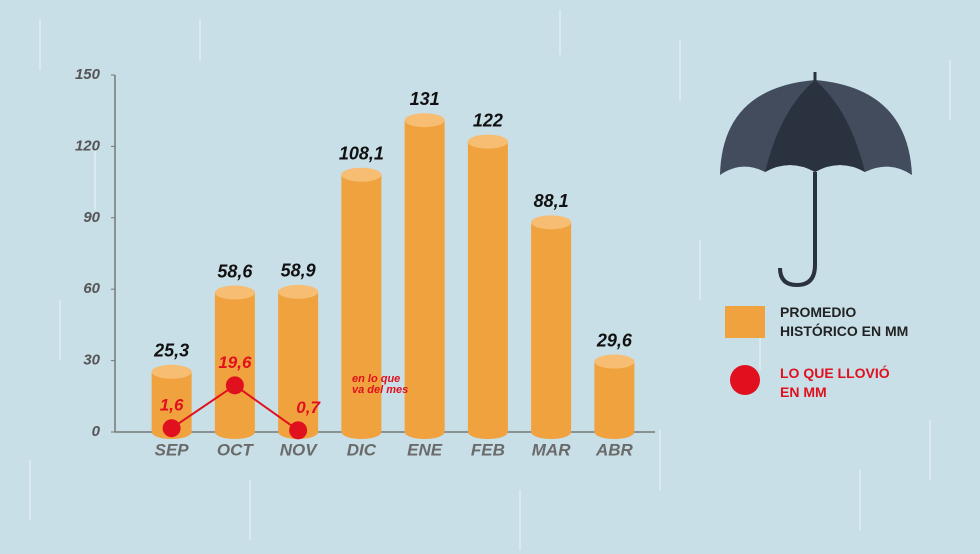  What do you see at coordinates (488, 449) in the screenshot?
I see `x-tick-label: FEB` at bounding box center [488, 449].